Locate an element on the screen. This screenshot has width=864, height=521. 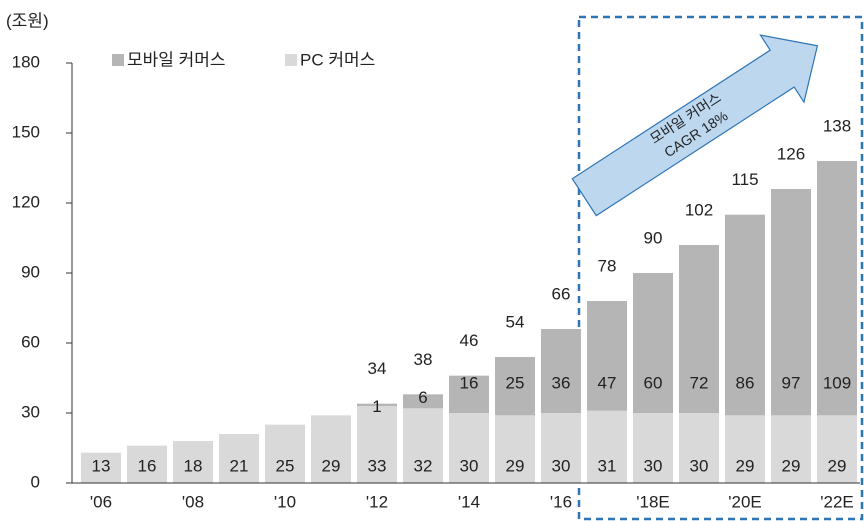
value-label: 13 is located at coordinates (101, 465).